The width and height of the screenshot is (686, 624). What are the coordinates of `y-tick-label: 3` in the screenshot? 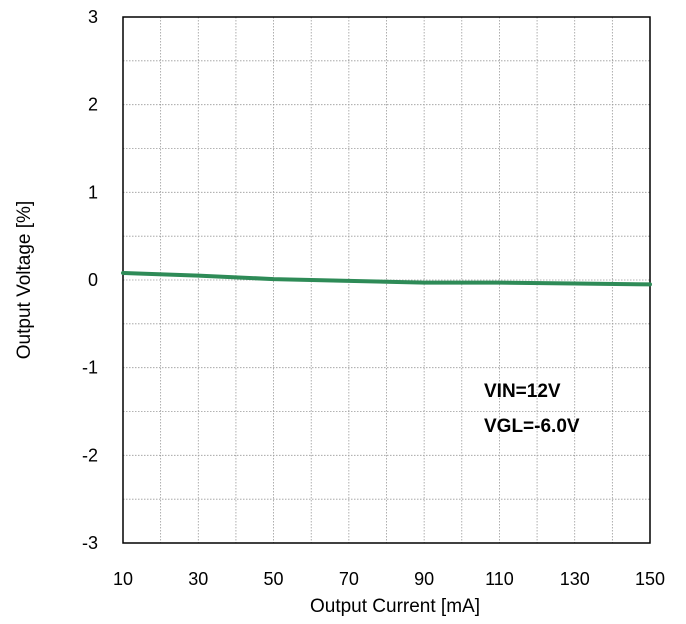 It's located at (93, 17).